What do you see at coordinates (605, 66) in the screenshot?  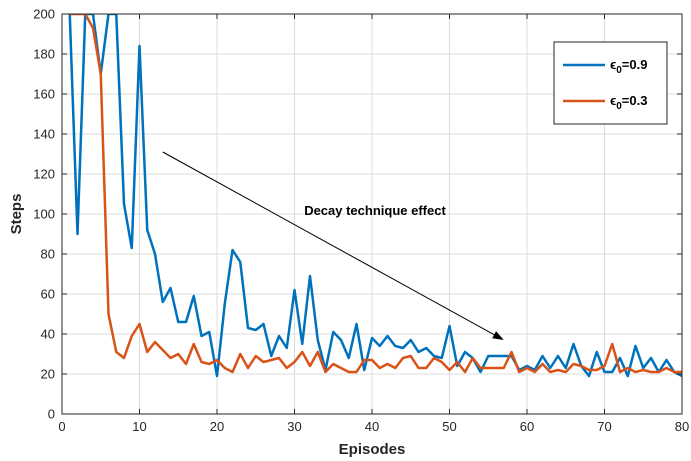 I see `legend-entry-1: ϵ0=0.9` at bounding box center [605, 66].